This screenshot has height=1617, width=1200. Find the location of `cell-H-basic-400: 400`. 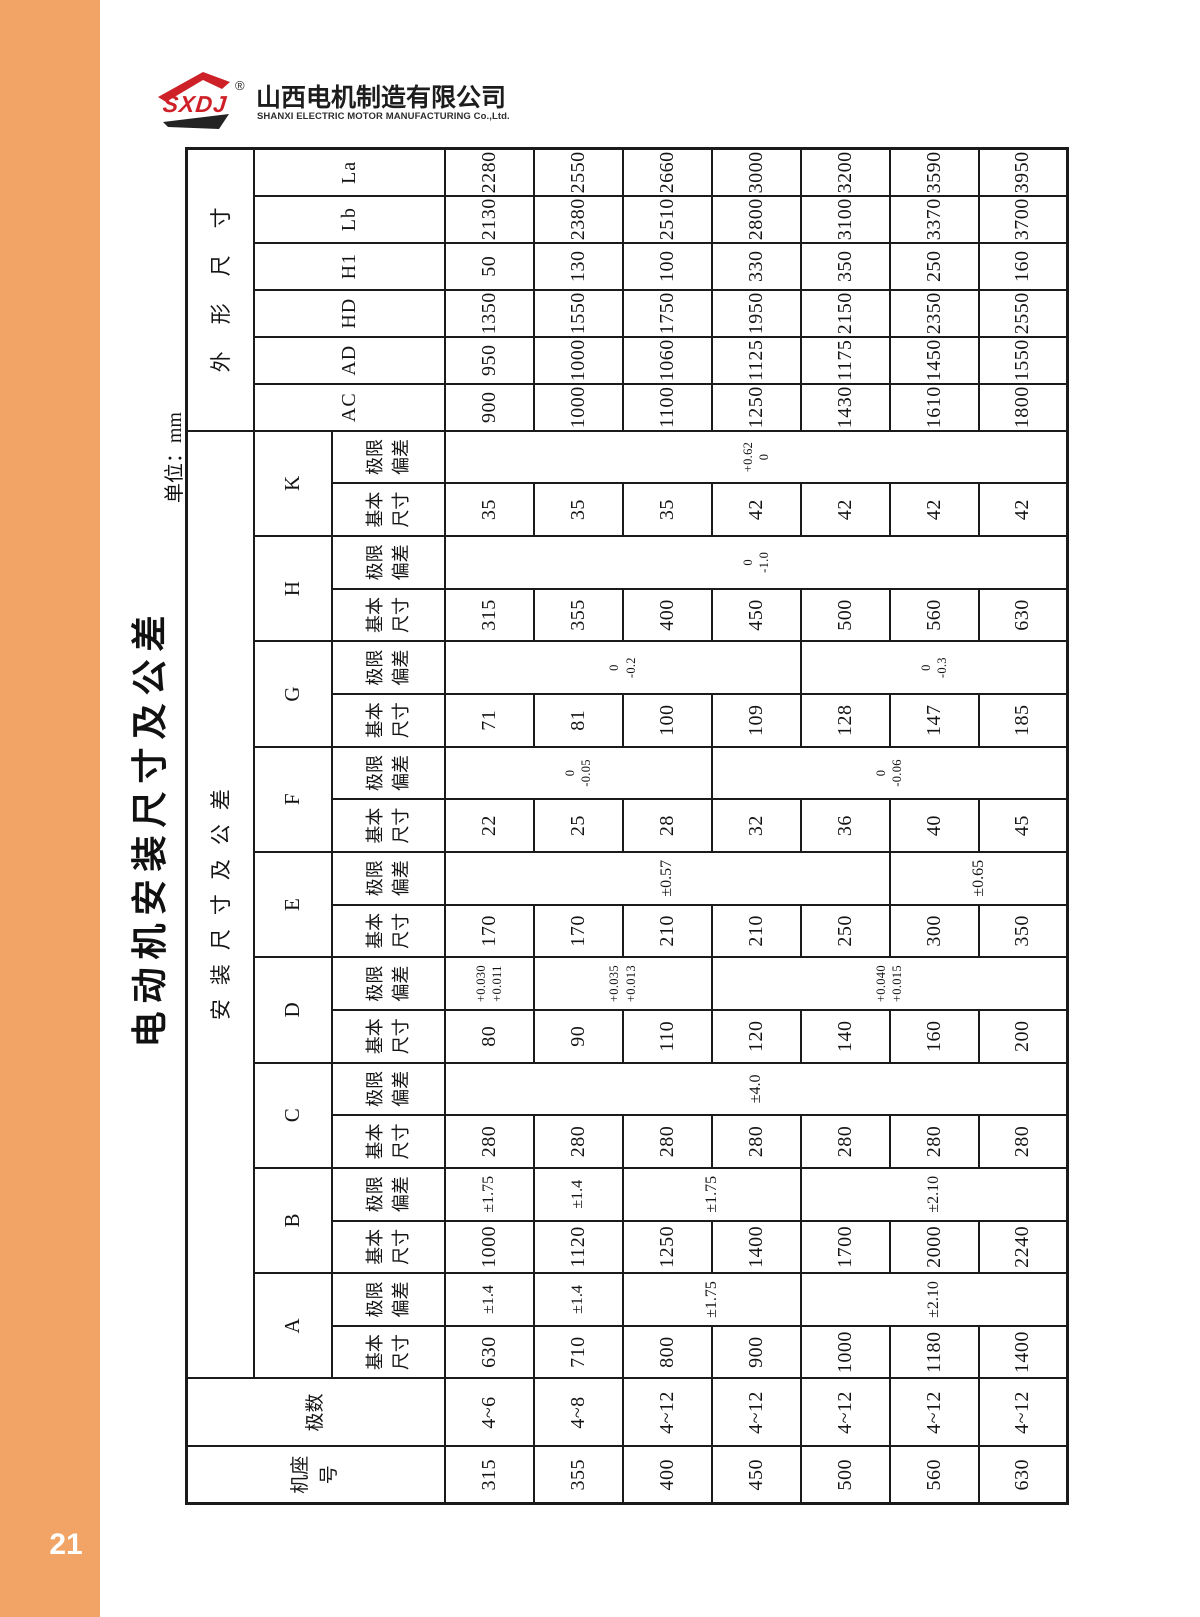

cell-H-basic-400: 400 is located at coordinates (667, 615).